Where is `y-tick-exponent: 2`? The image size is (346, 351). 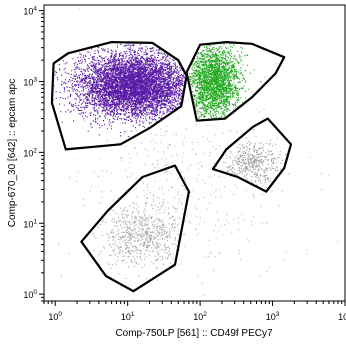 y-tick-exponent: 2 is located at coordinates (35, 150).